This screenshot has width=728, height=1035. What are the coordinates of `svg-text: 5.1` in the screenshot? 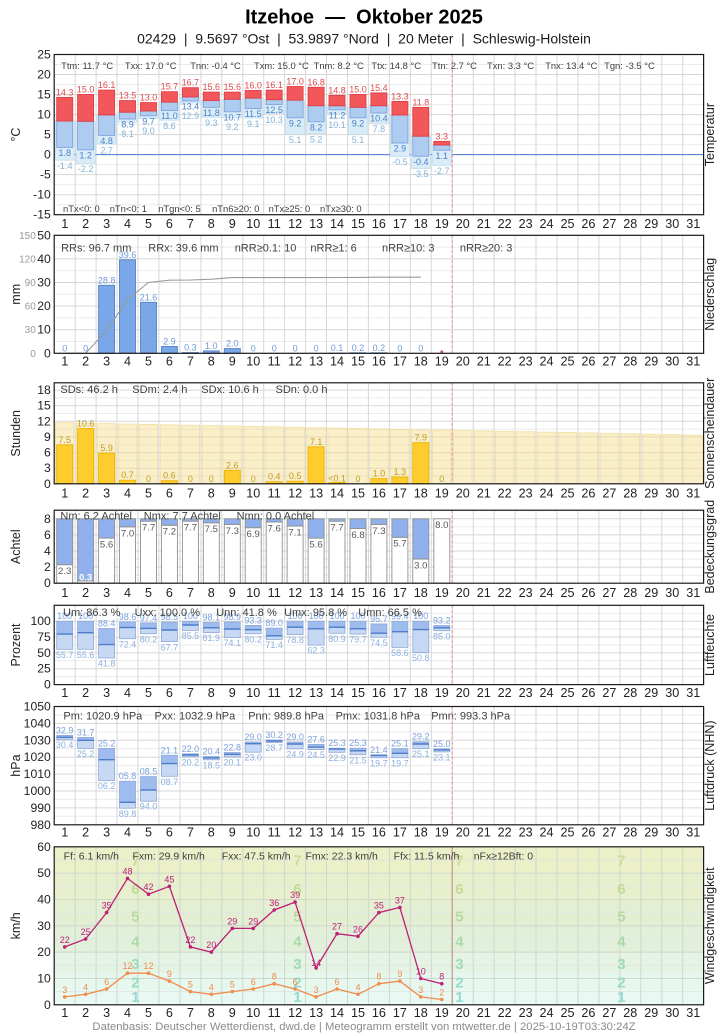 It's located at (358, 140).